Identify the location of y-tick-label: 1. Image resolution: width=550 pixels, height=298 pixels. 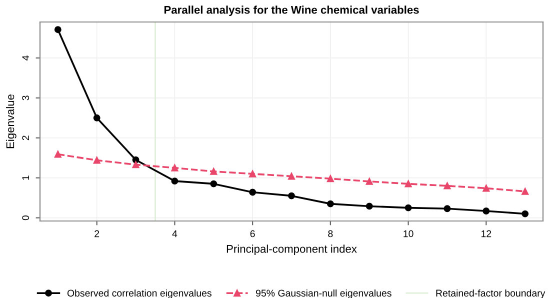
(25, 178).